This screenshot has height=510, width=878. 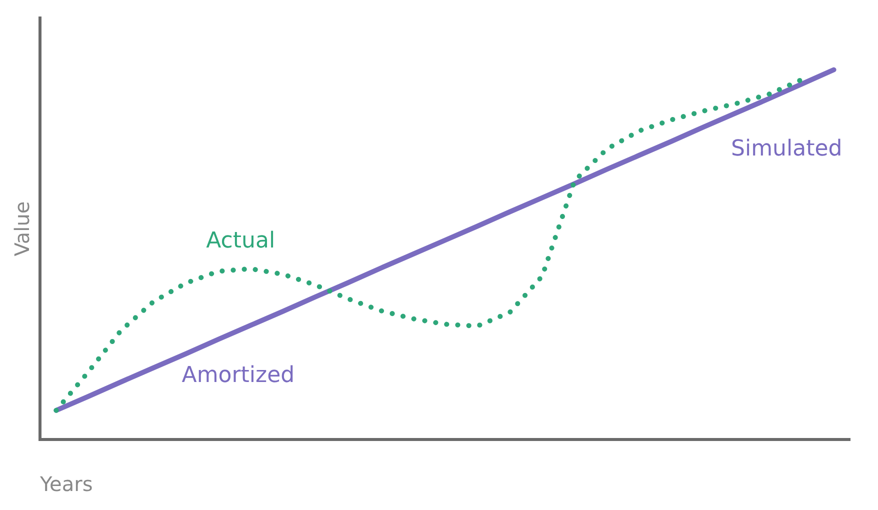 I want to click on annotation: Simulated, so click(x=786, y=149).